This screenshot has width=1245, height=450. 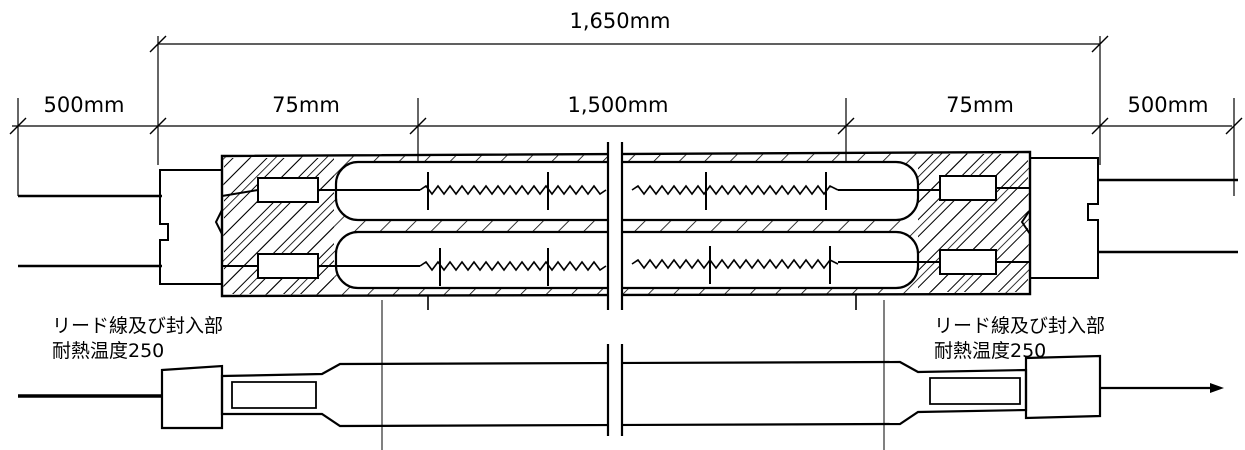 I want to click on dimension-total-label: 1,650mm, so click(x=619, y=21).